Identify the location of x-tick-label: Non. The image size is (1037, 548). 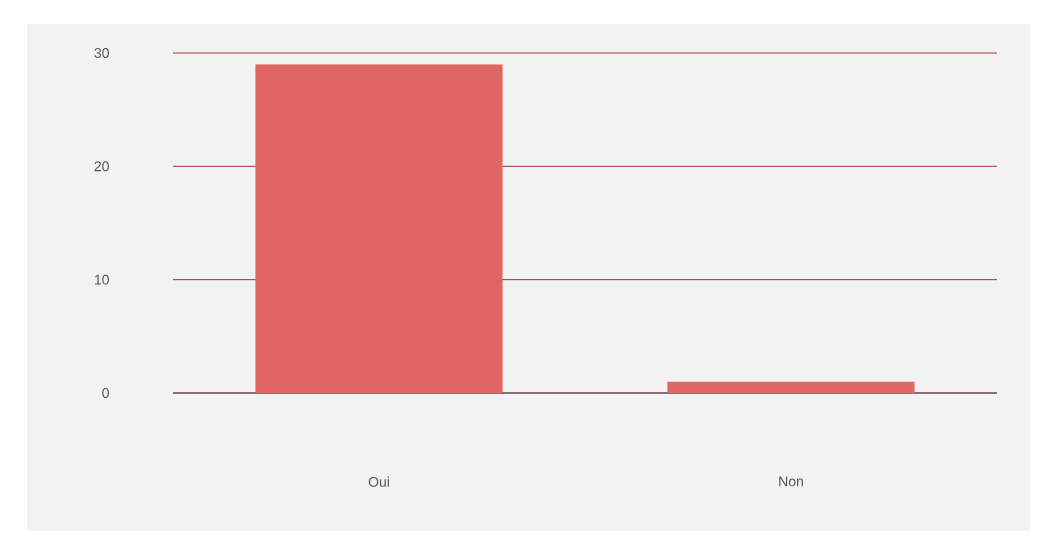
(791, 481).